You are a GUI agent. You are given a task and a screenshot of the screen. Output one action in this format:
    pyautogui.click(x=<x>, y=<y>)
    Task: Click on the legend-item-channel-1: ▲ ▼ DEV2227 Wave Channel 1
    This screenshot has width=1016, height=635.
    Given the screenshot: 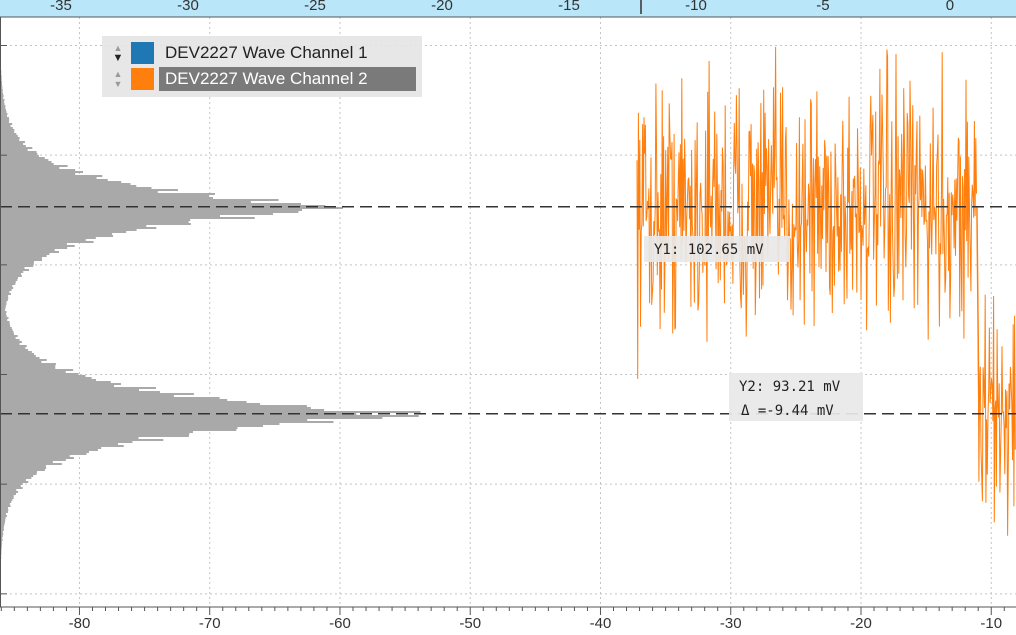 What is the action you would take?
    pyautogui.click(x=262, y=53)
    